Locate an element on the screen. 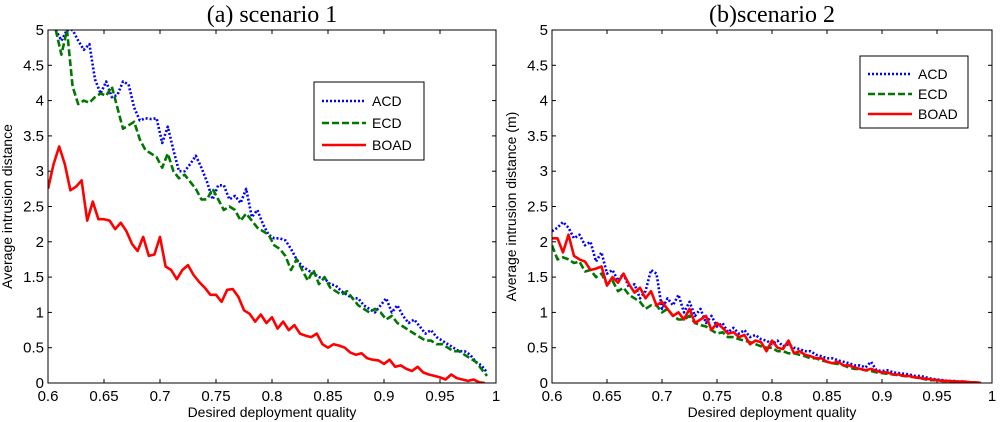  chart-title: (b)scenario 2 is located at coordinates (772, 15).